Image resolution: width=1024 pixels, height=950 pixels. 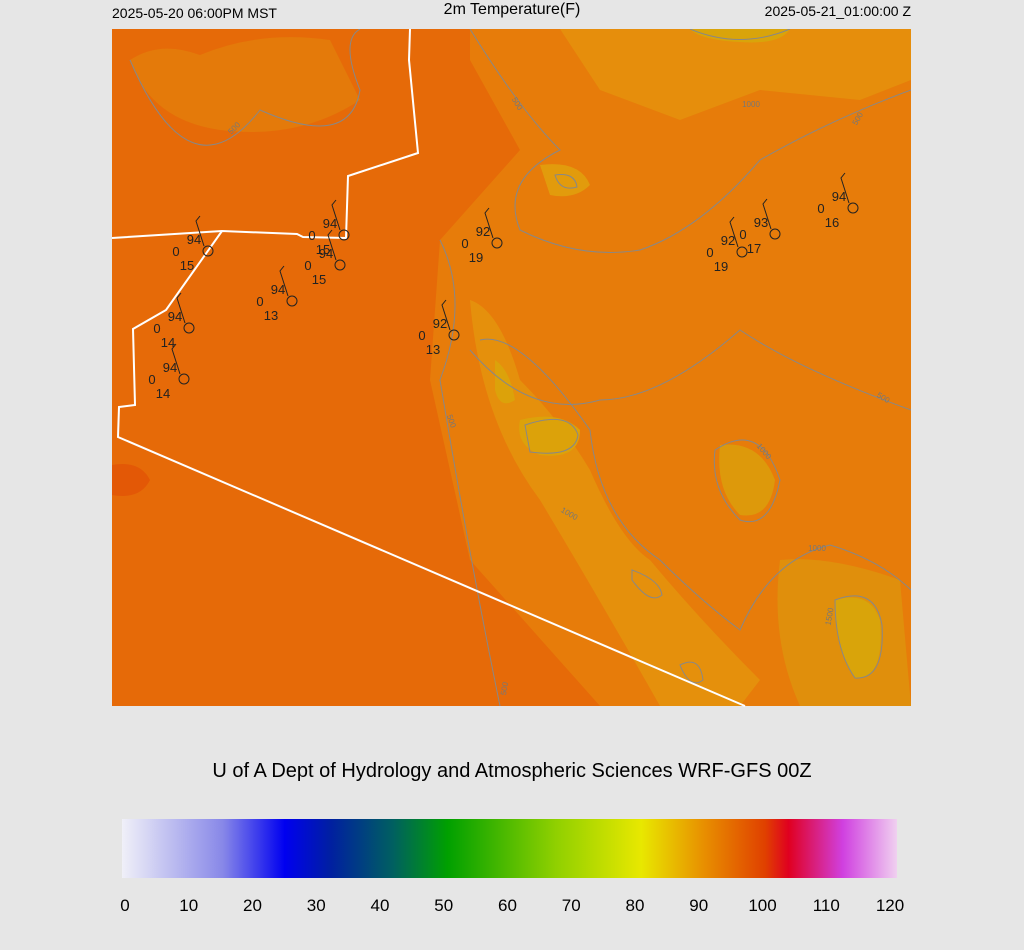 I want to click on colorbar-tick-label: 10, so click(x=188, y=905).